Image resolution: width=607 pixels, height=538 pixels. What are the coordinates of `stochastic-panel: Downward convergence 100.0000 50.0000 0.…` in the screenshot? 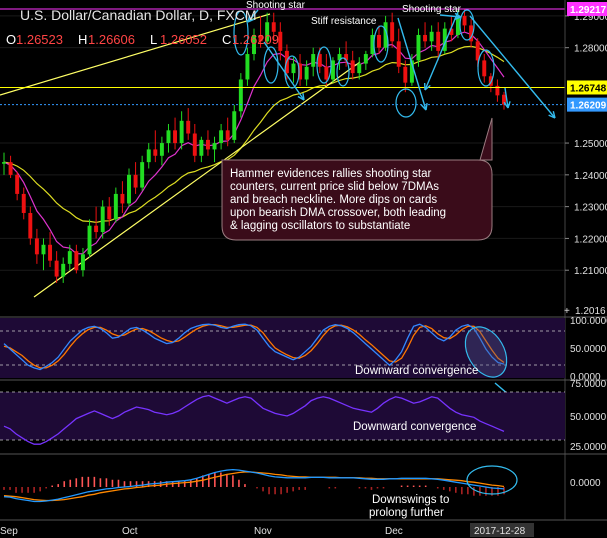 It's located at (303, 349).